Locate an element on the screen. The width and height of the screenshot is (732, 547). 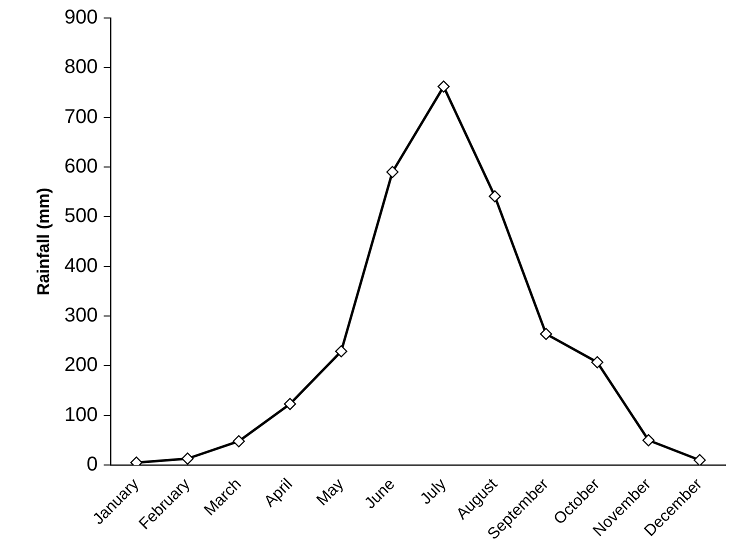
y-tick-label: 100 is located at coordinates (81, 415).